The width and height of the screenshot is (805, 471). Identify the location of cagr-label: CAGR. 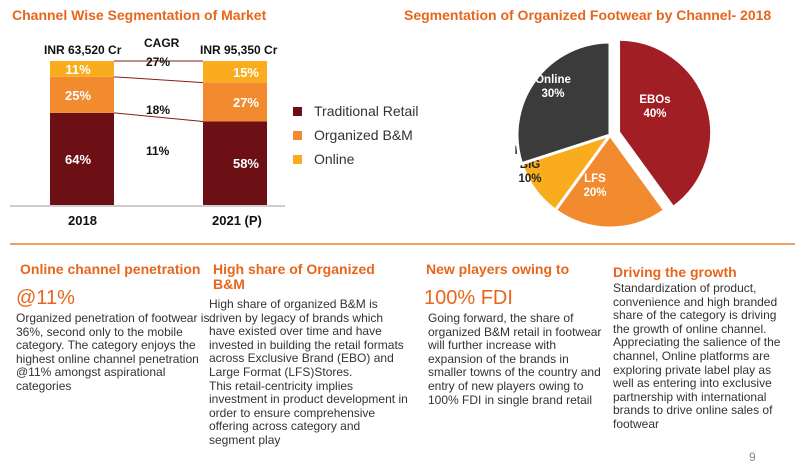
(162, 43).